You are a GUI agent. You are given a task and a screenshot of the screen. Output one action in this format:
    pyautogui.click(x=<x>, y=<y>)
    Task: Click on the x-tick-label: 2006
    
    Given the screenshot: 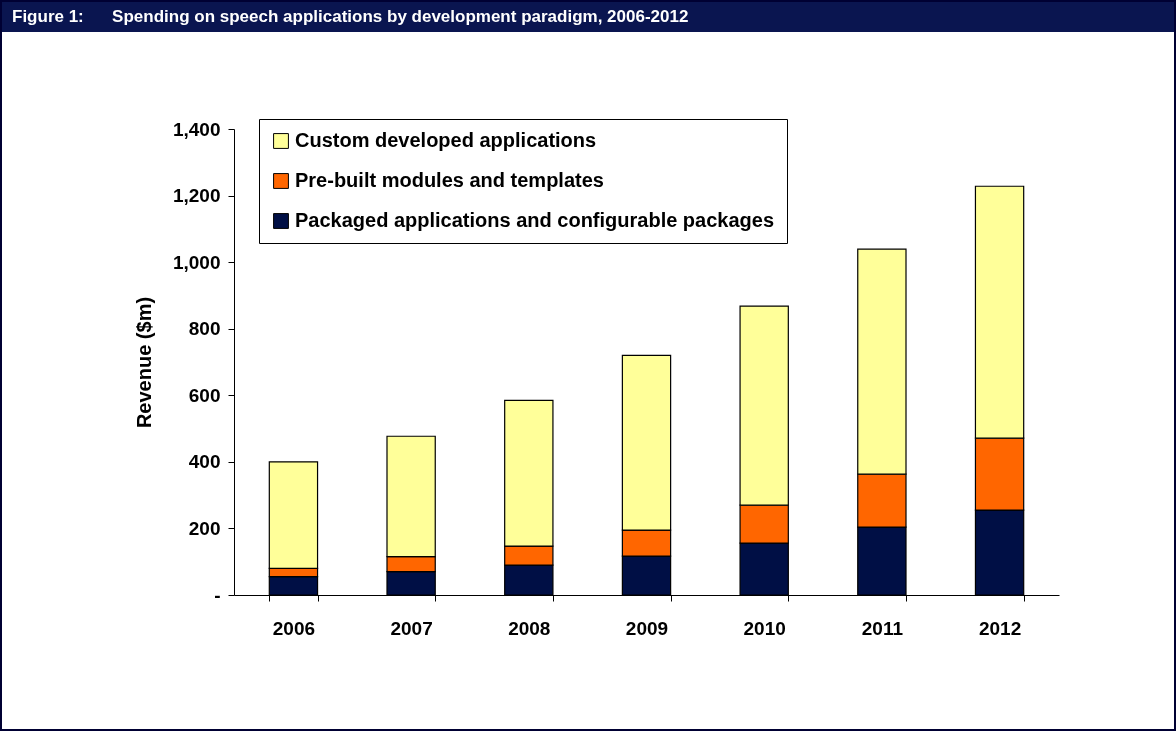 What is the action you would take?
    pyautogui.click(x=294, y=628)
    